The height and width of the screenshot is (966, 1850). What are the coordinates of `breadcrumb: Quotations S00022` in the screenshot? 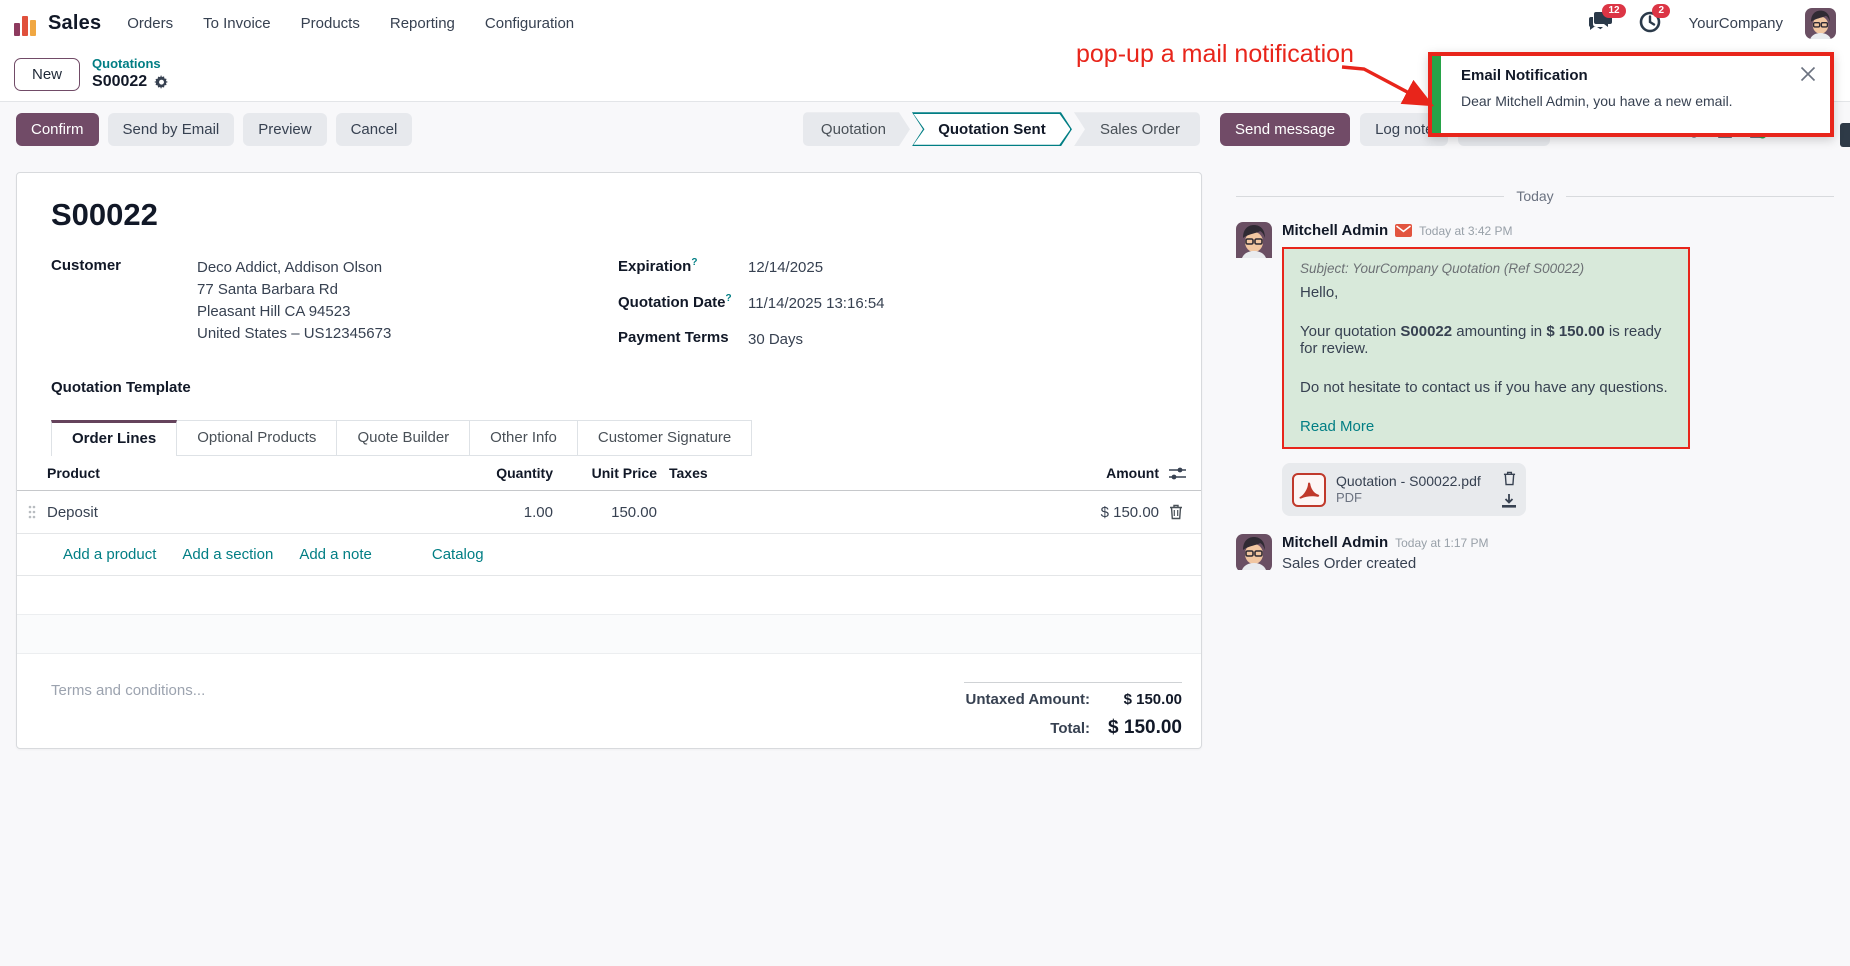 It's located at (130, 74).